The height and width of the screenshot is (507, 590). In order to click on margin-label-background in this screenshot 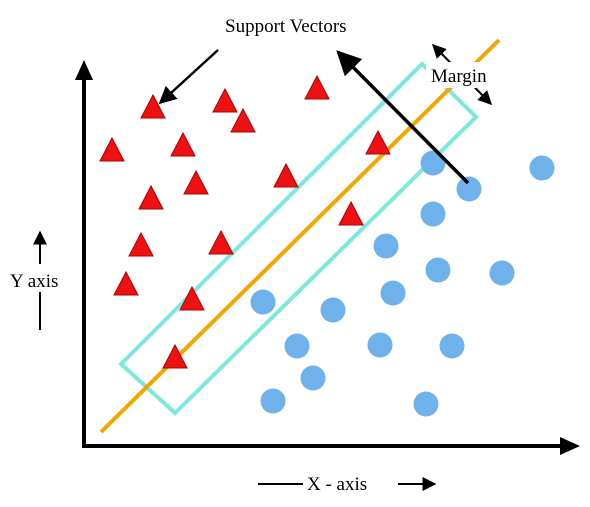, I will do `click(464, 75)`.